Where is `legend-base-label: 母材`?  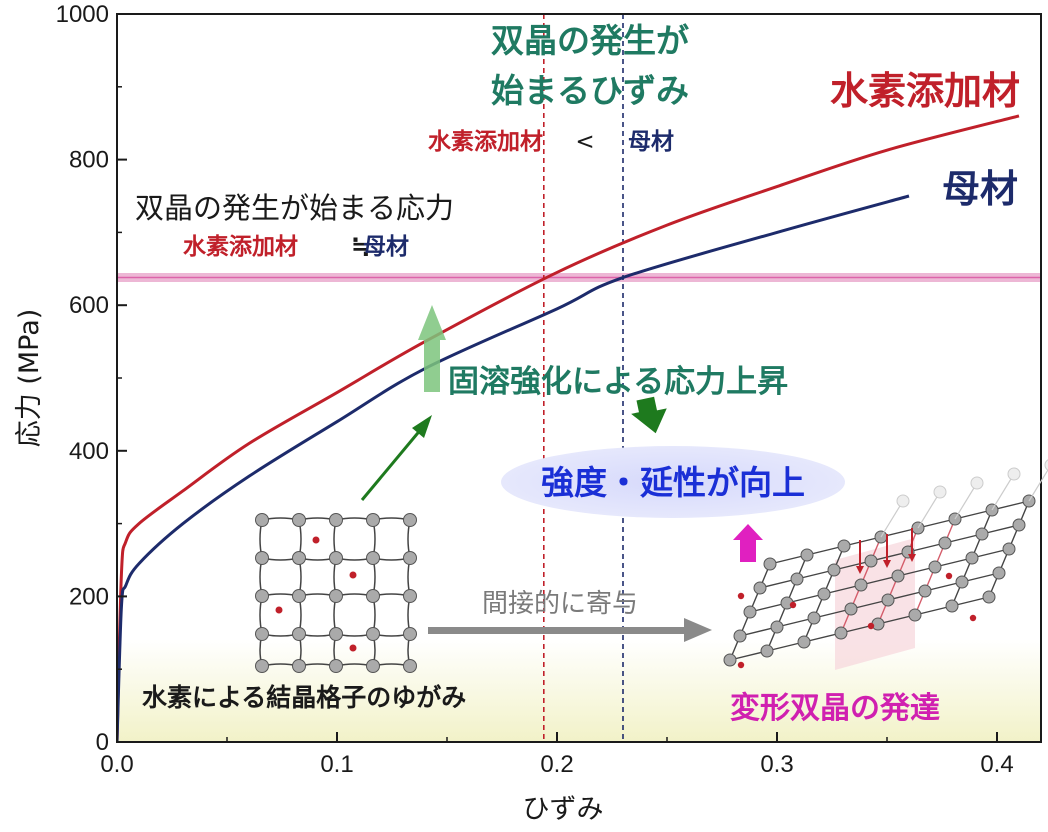 legend-base-label: 母材 is located at coordinates (980, 189).